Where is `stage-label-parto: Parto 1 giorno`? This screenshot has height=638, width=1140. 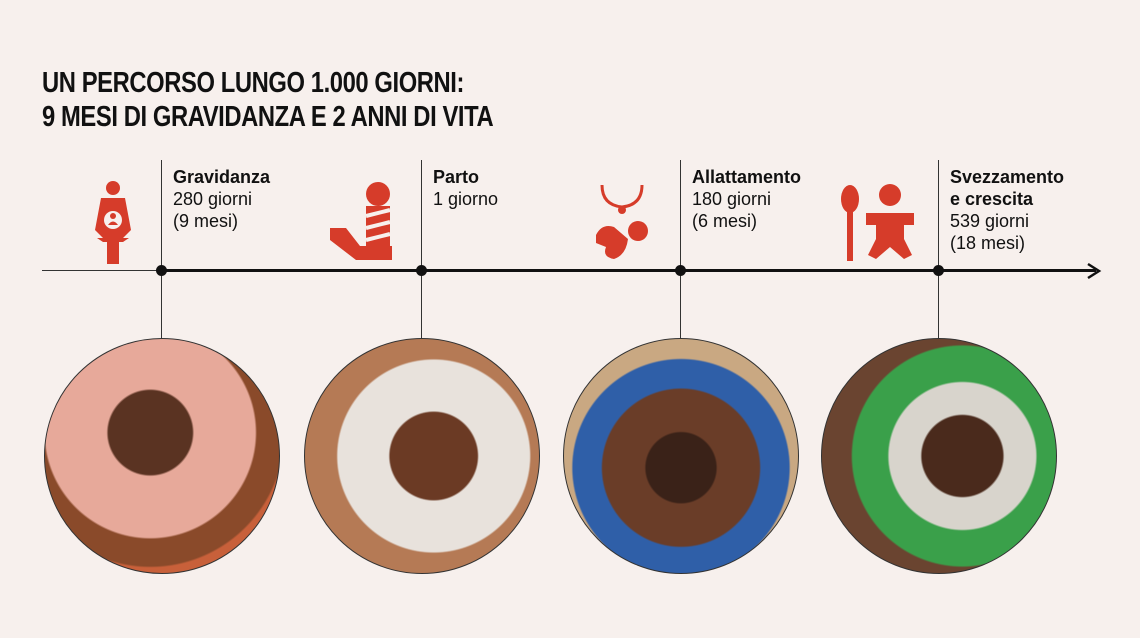
stage-label-parto: Parto 1 giorno is located at coordinates (466, 188).